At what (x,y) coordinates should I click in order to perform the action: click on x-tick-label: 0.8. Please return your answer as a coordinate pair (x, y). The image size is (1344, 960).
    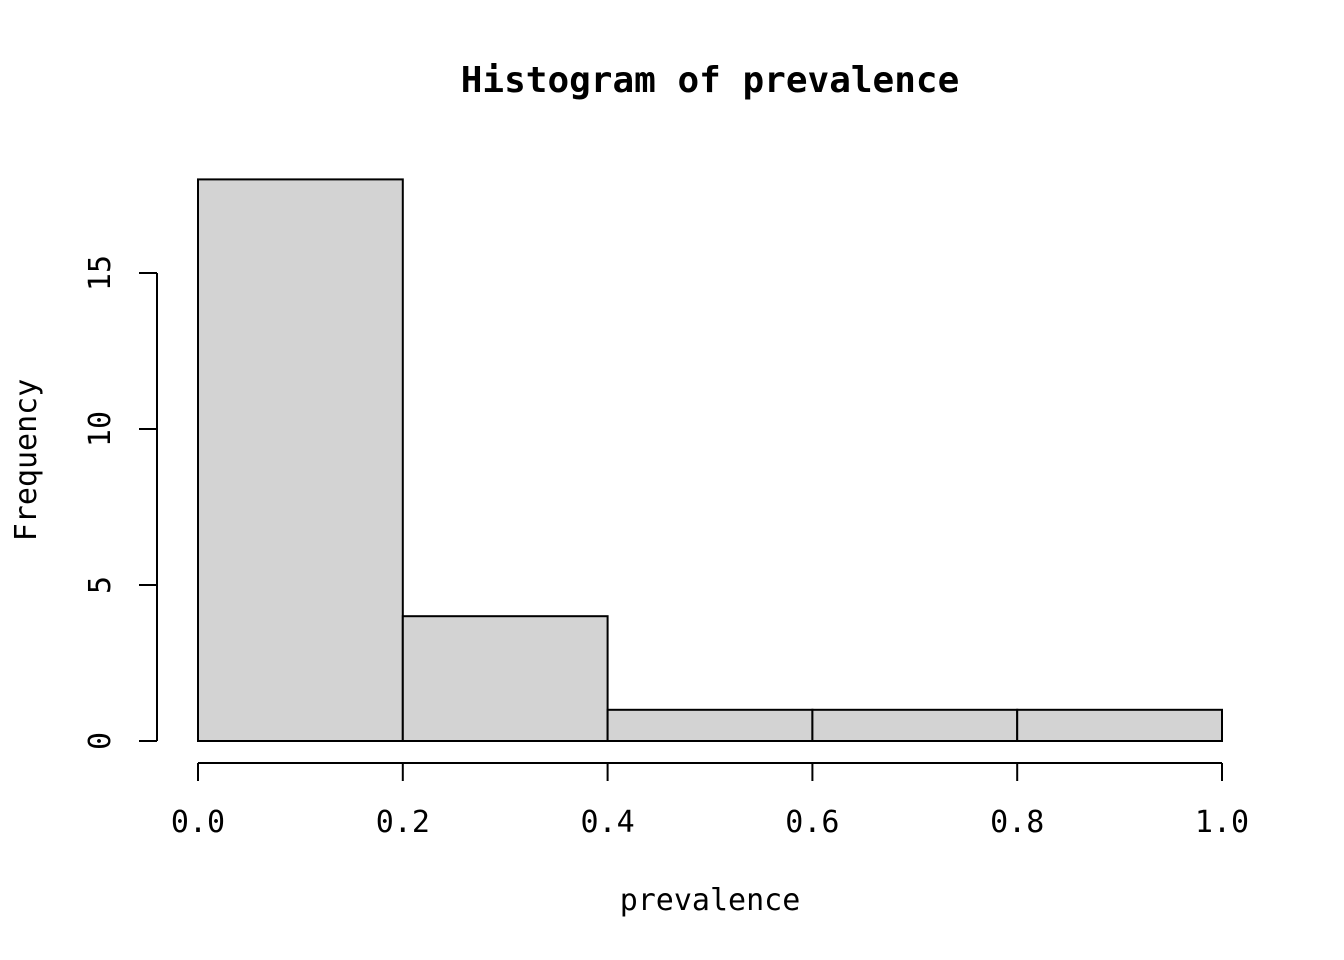
    Looking at the image, I should click on (1017, 822).